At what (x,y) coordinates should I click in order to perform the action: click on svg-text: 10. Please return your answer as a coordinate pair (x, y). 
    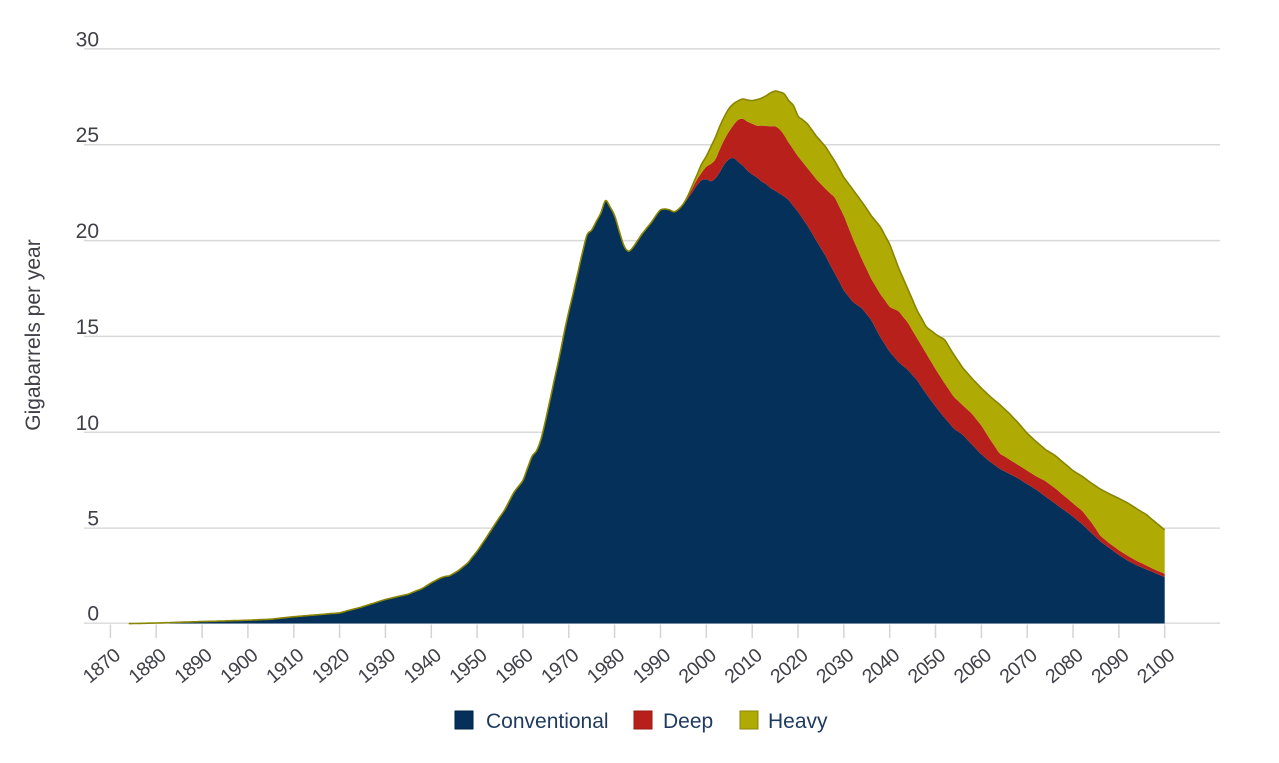
    Looking at the image, I should click on (87, 423).